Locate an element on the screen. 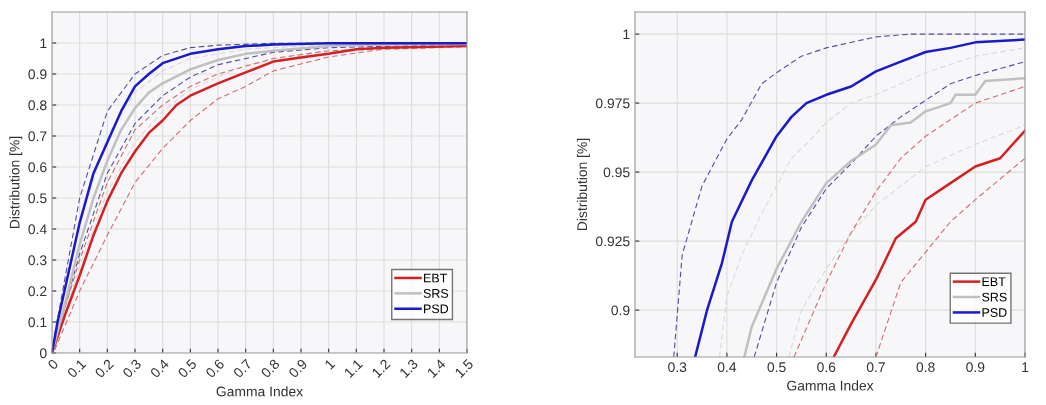 The image size is (1046, 405). x-tick-label: 1.4 is located at coordinates (436, 368).